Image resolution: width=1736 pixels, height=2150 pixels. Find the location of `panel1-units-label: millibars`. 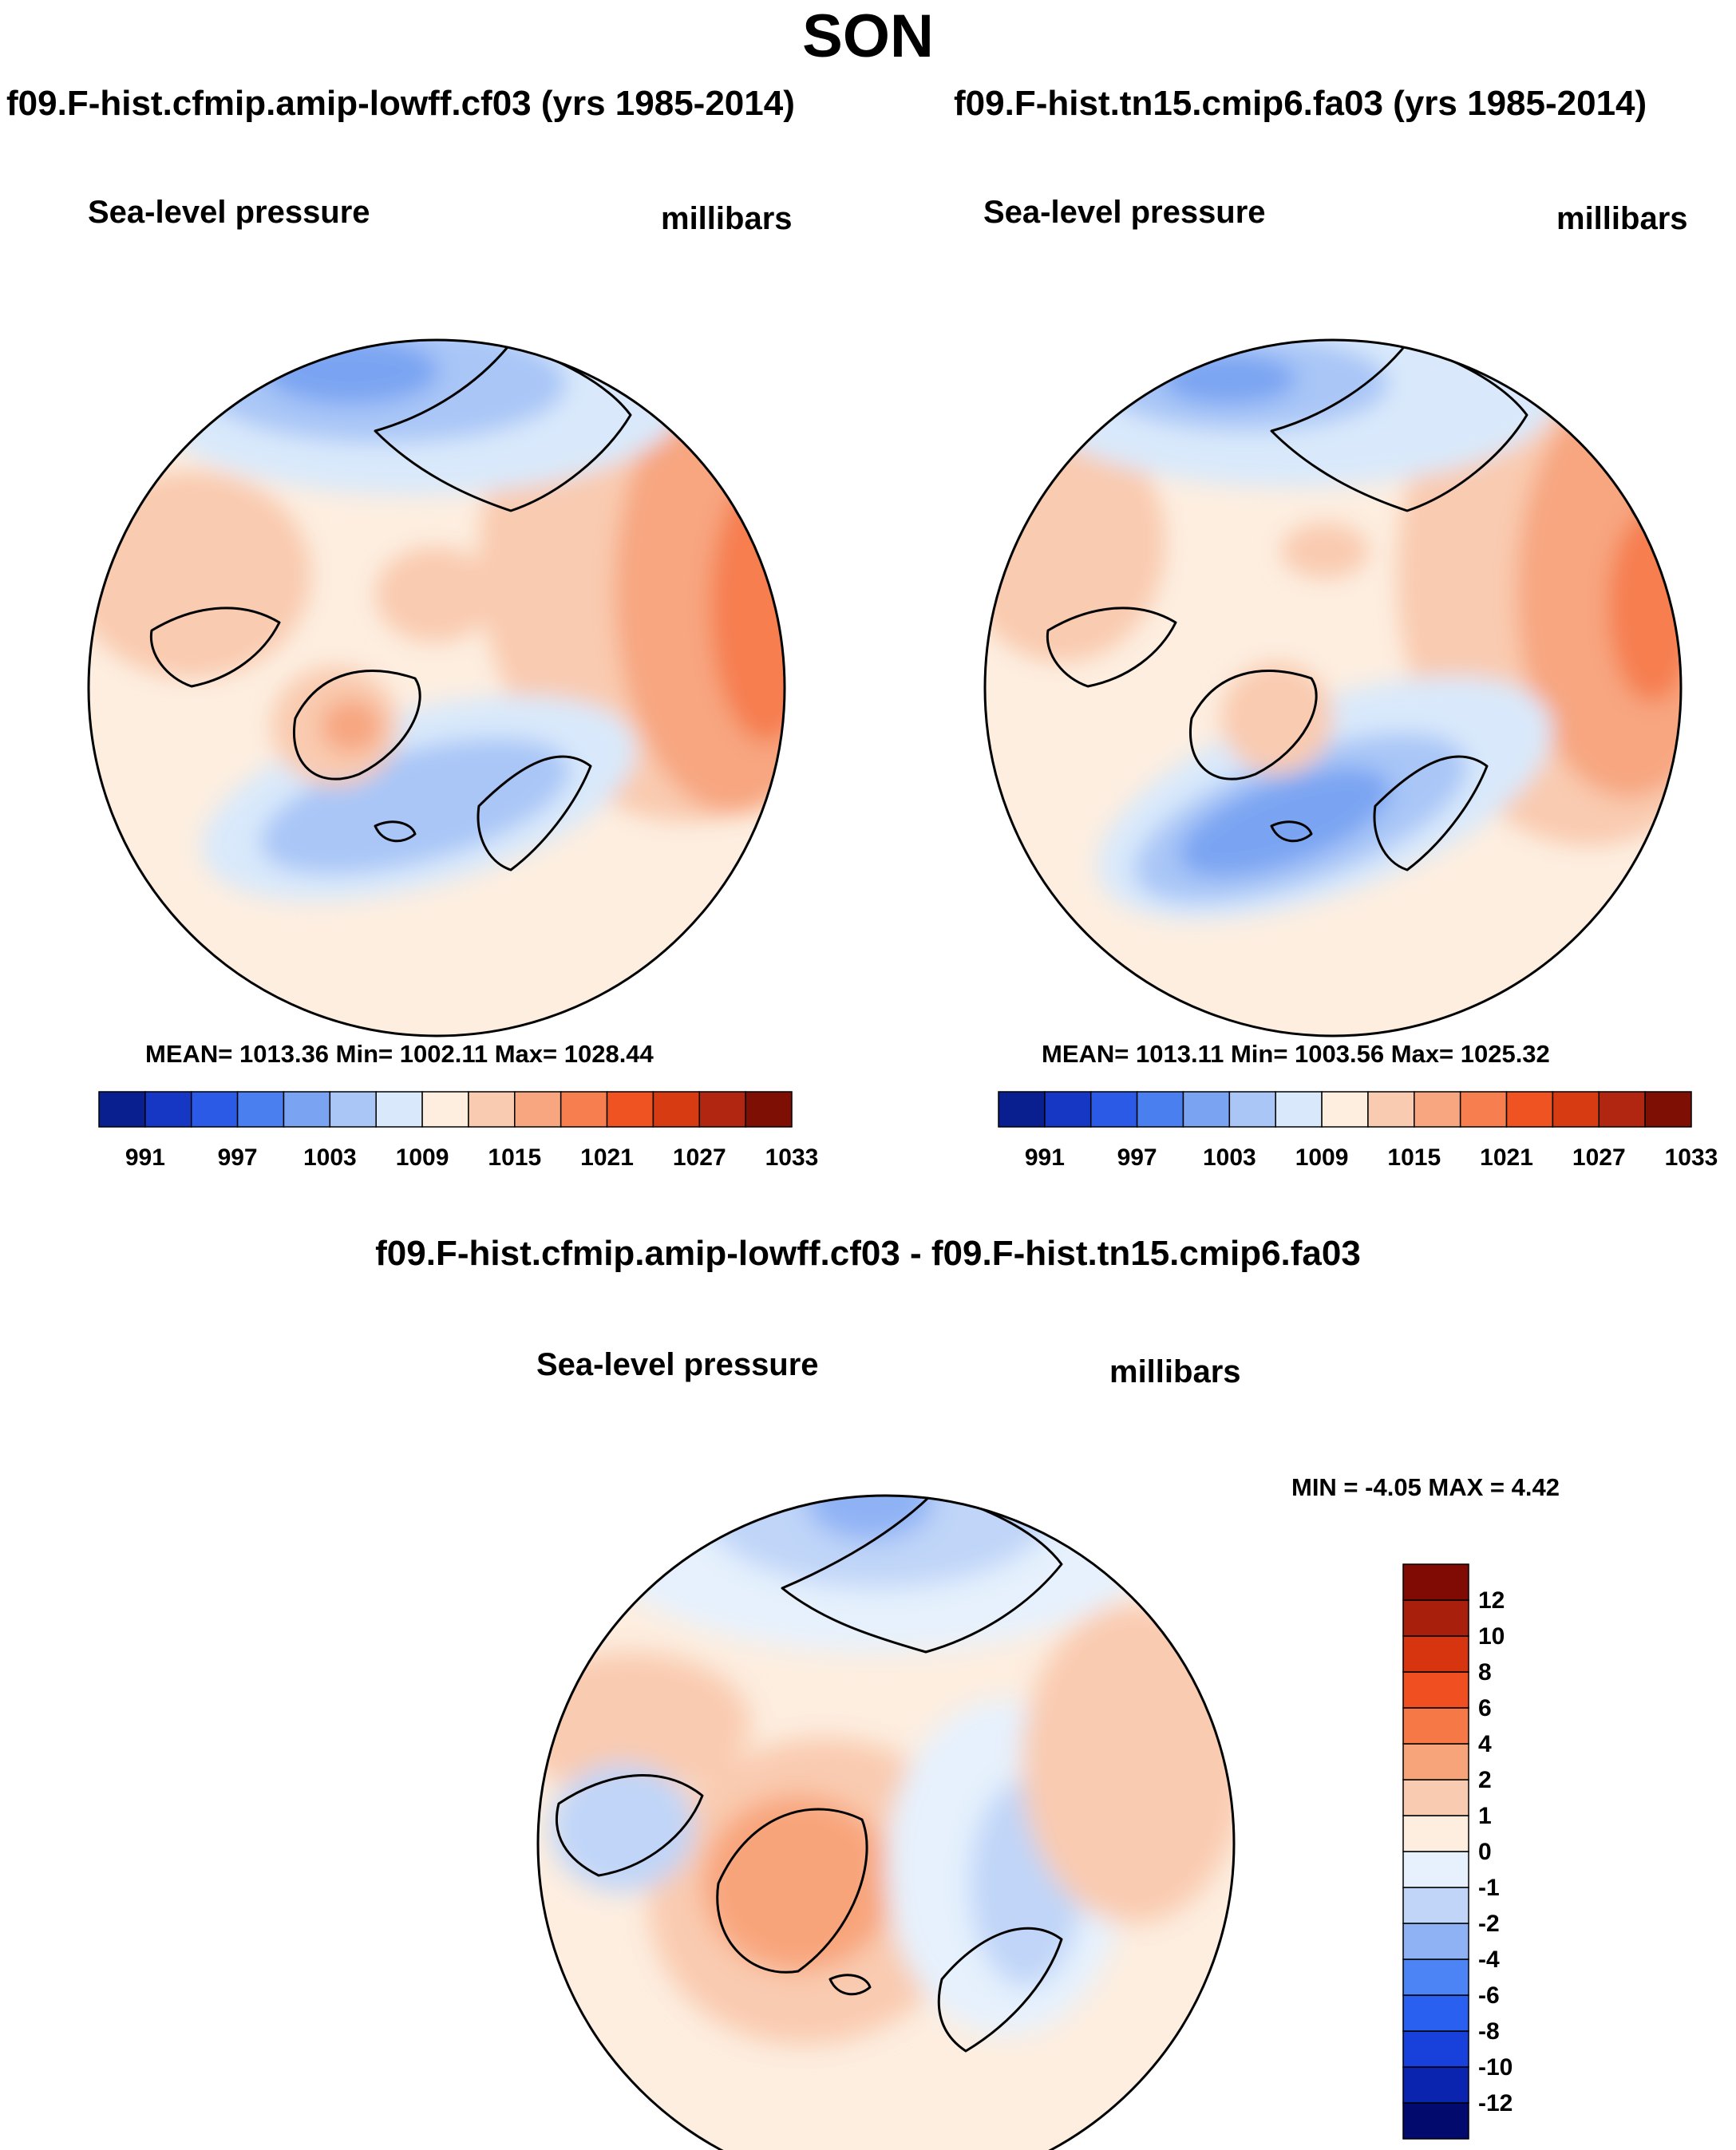

panel1-units-label: millibars is located at coordinates (727, 218).